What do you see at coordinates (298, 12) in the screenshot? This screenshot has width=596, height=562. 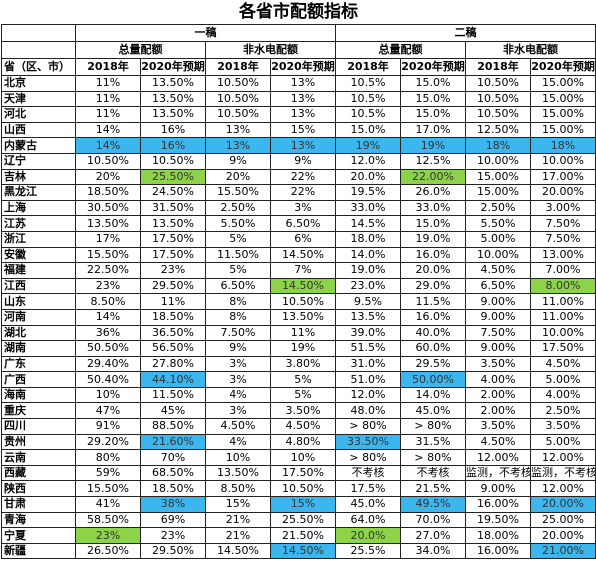 I see `table-title: 各省市配额指标` at bounding box center [298, 12].